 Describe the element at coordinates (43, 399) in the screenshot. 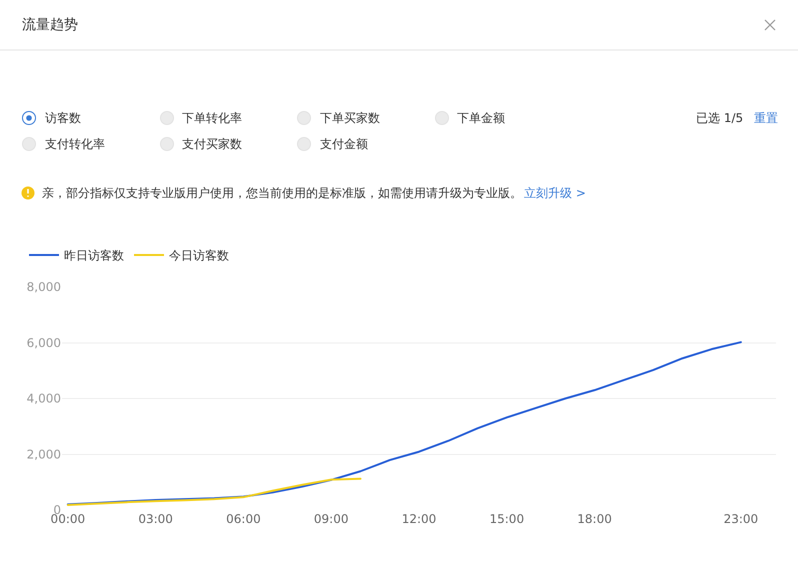

I see `y-tick-label: 4,000` at that location.